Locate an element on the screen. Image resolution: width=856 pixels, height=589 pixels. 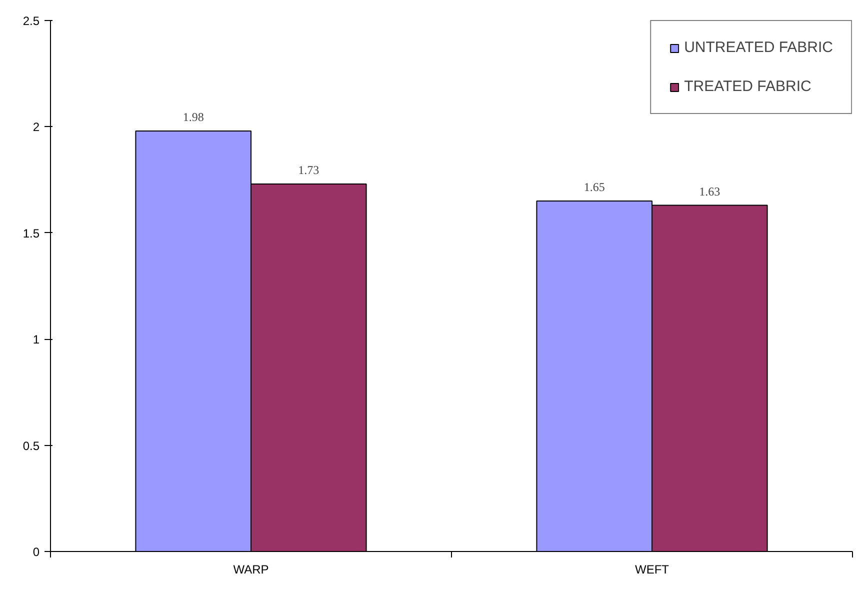
x-tick-label: WEFT is located at coordinates (652, 569).